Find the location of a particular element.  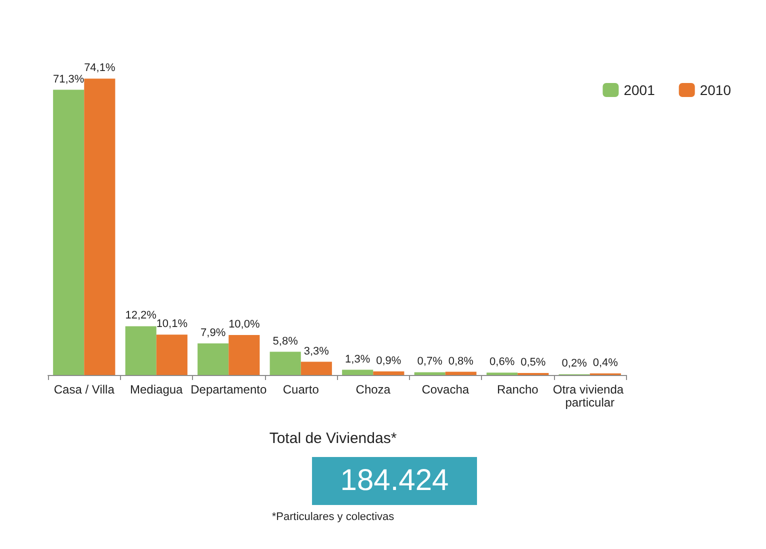

data-label: 0,6% is located at coordinates (502, 362).